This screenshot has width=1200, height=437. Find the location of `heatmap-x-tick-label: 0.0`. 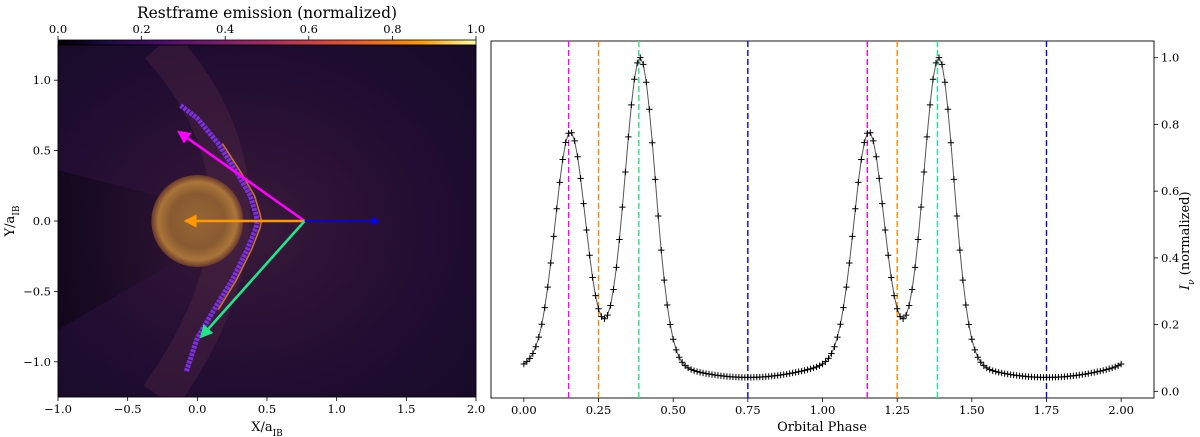

heatmap-x-tick-label: 0.0 is located at coordinates (197, 409).